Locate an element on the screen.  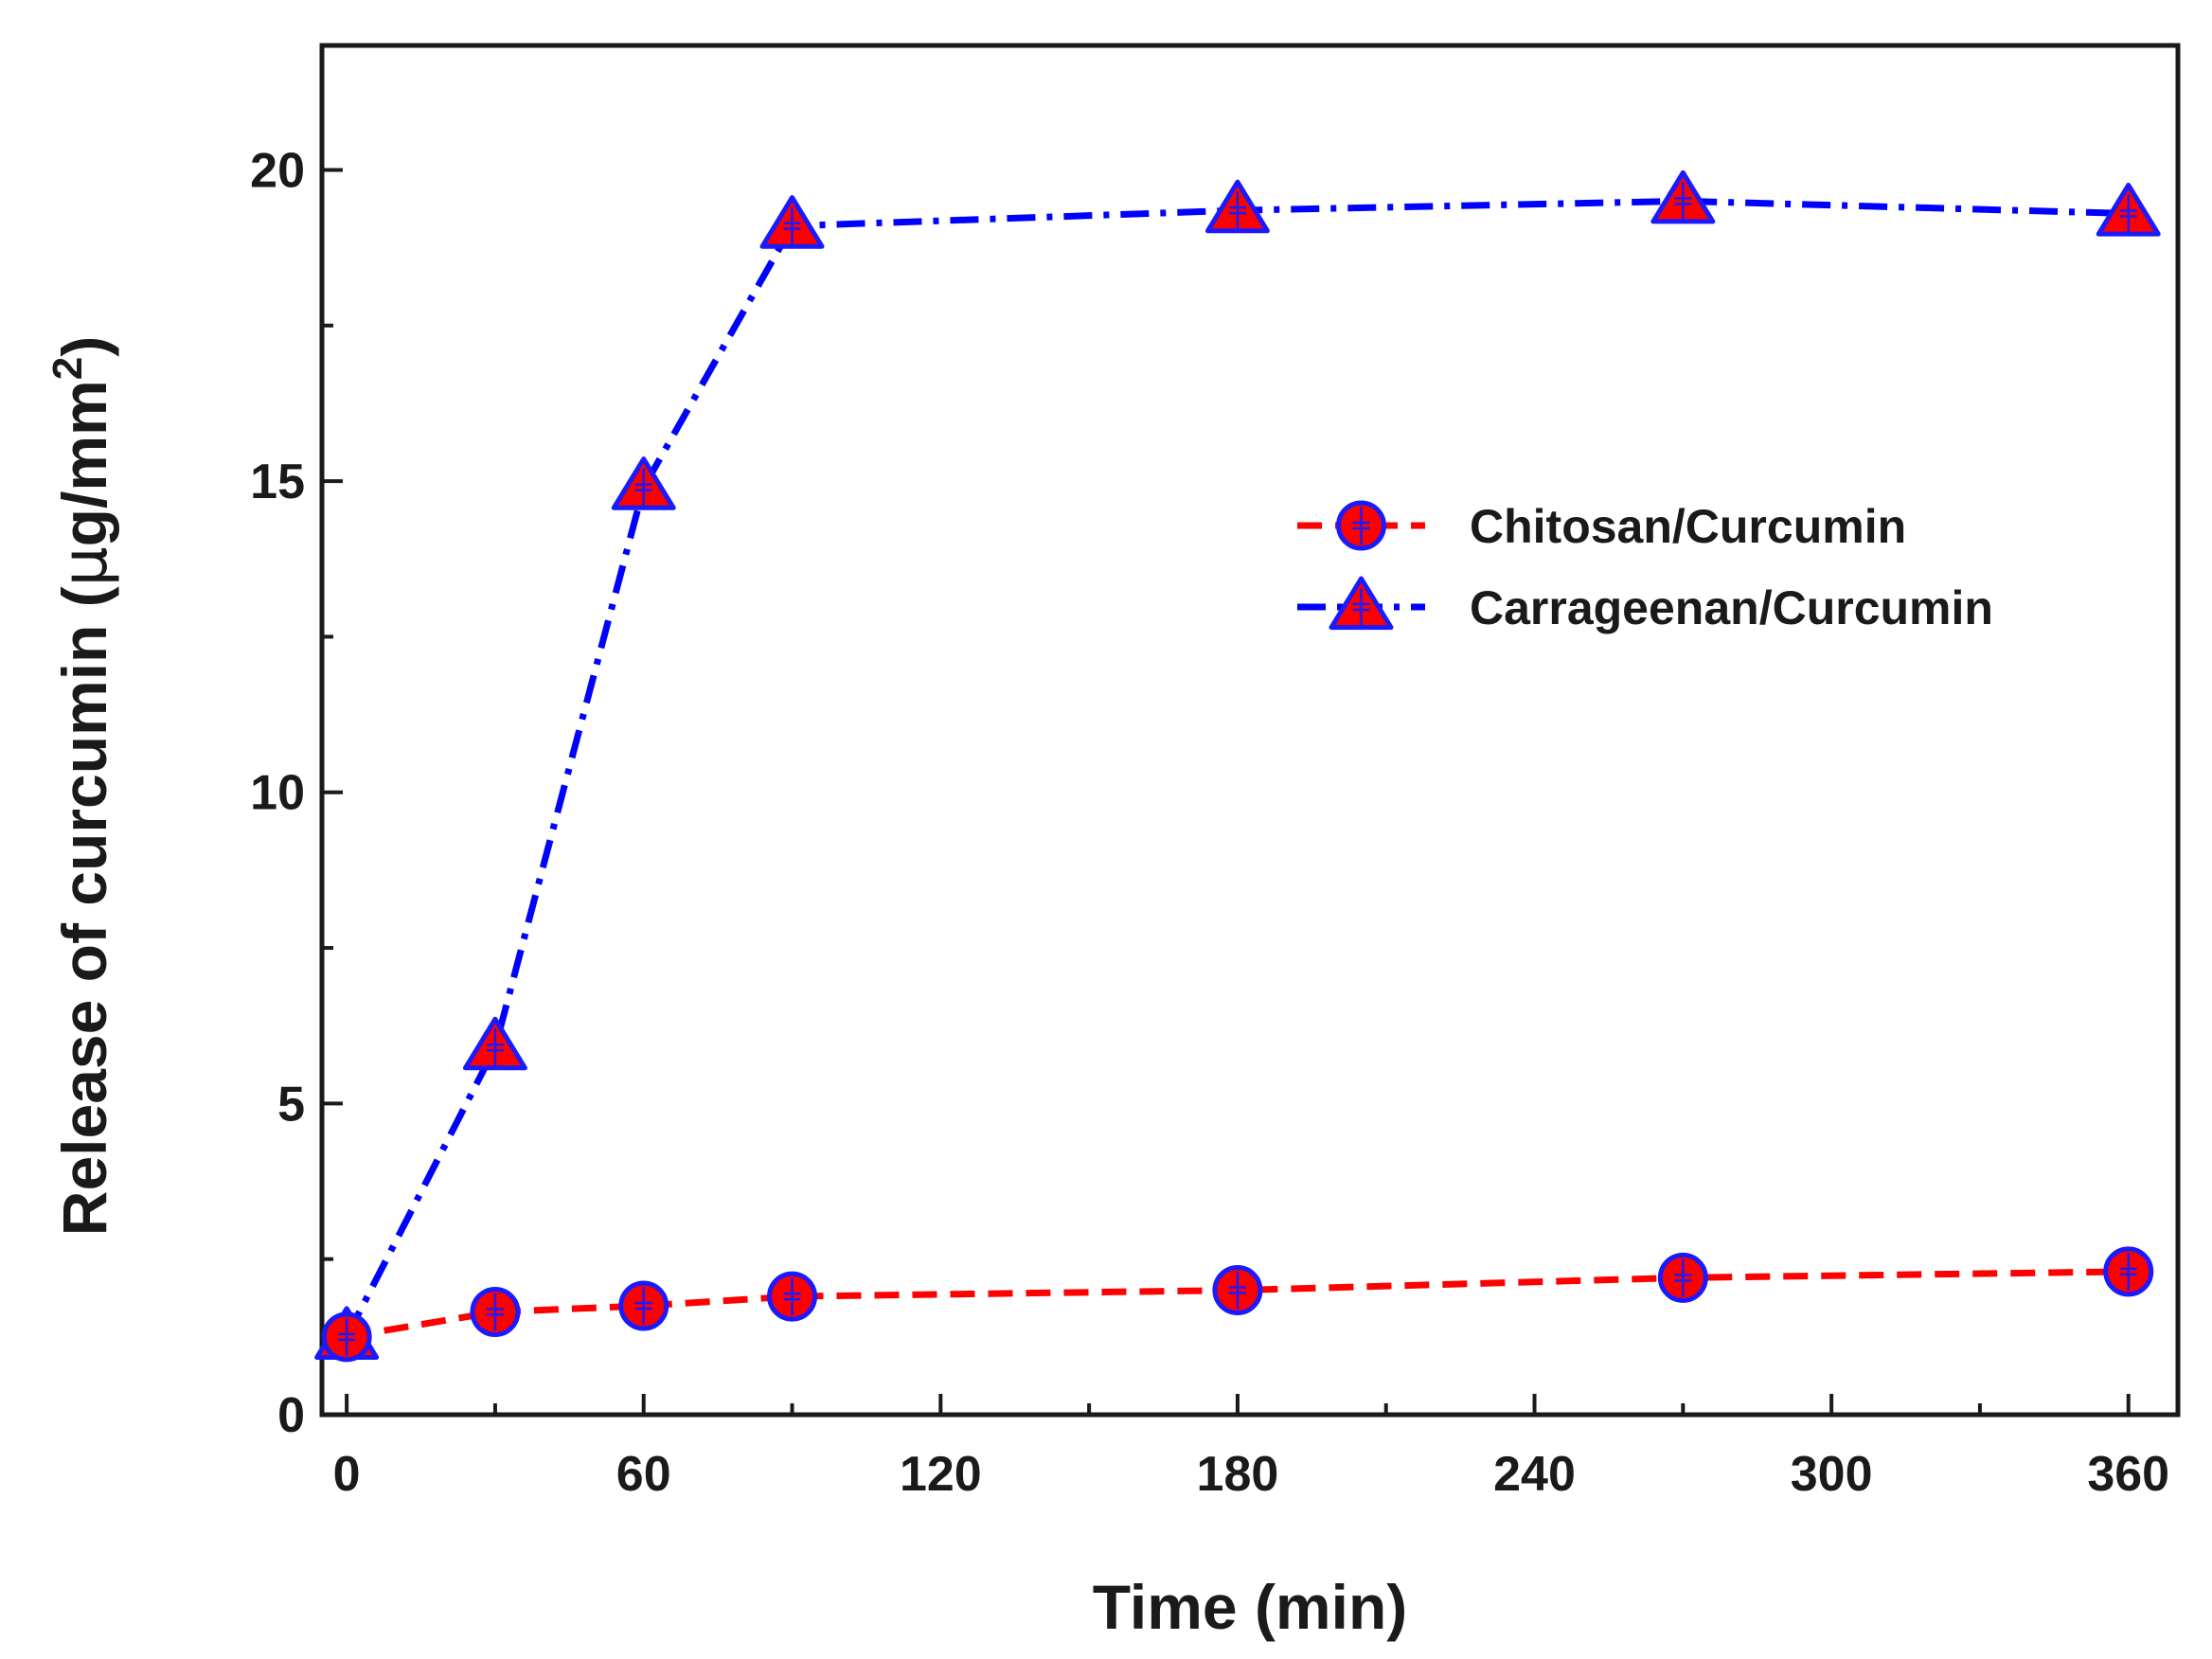
y-axis-title-unit: g/mm is located at coordinates (84, 463).